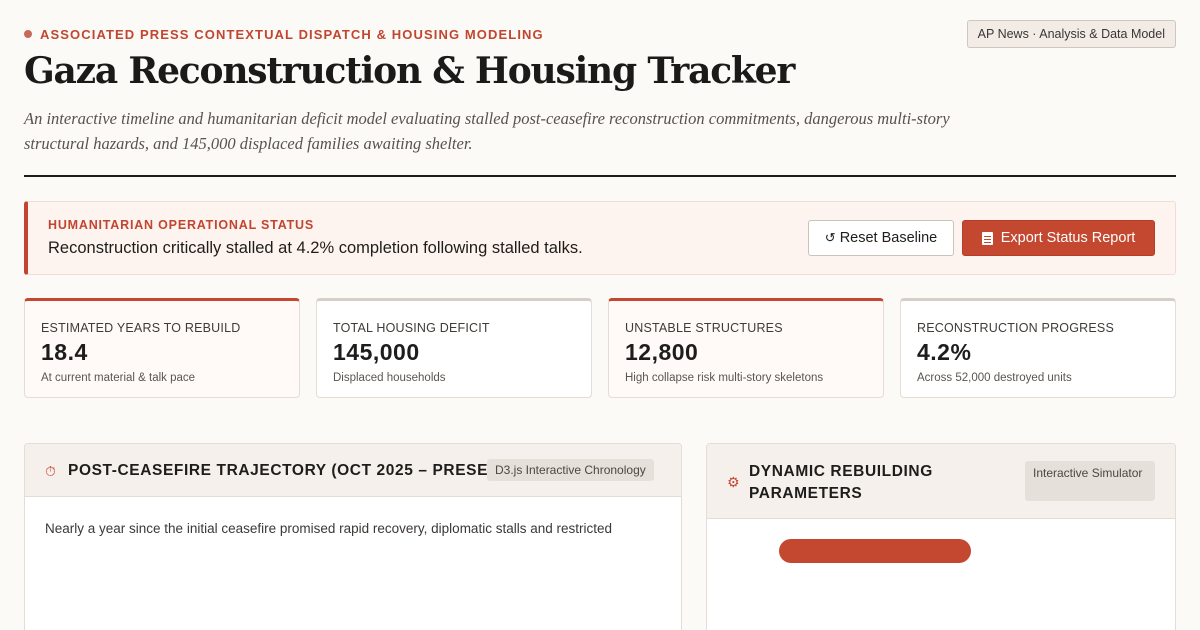  I want to click on reset-icon: ↺, so click(830, 237).